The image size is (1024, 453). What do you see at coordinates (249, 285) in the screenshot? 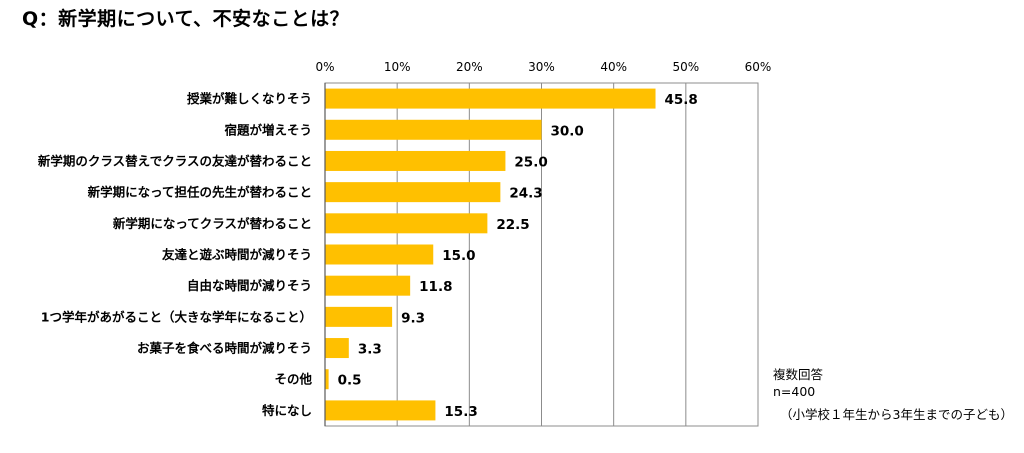
I see `category-label: 自由な時間が減りそう` at bounding box center [249, 285].